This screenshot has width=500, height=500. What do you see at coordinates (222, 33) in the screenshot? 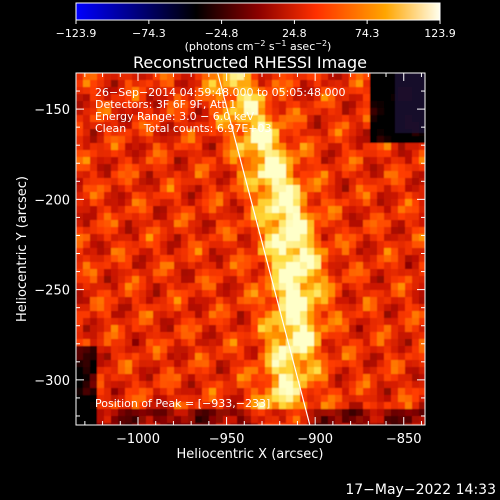
I see `colorbar-tick-label: −24.8` at bounding box center [222, 33].